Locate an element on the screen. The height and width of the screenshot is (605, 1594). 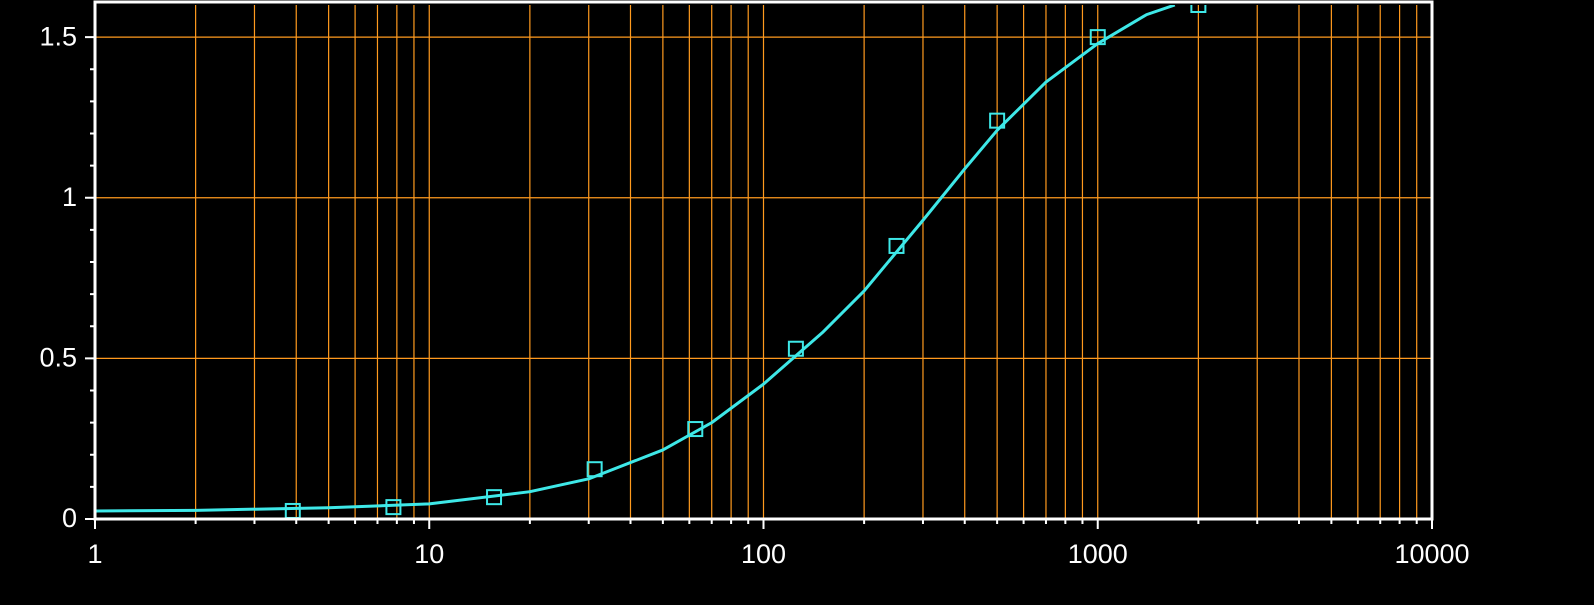
x-tick-label: 10 is located at coordinates (429, 554).